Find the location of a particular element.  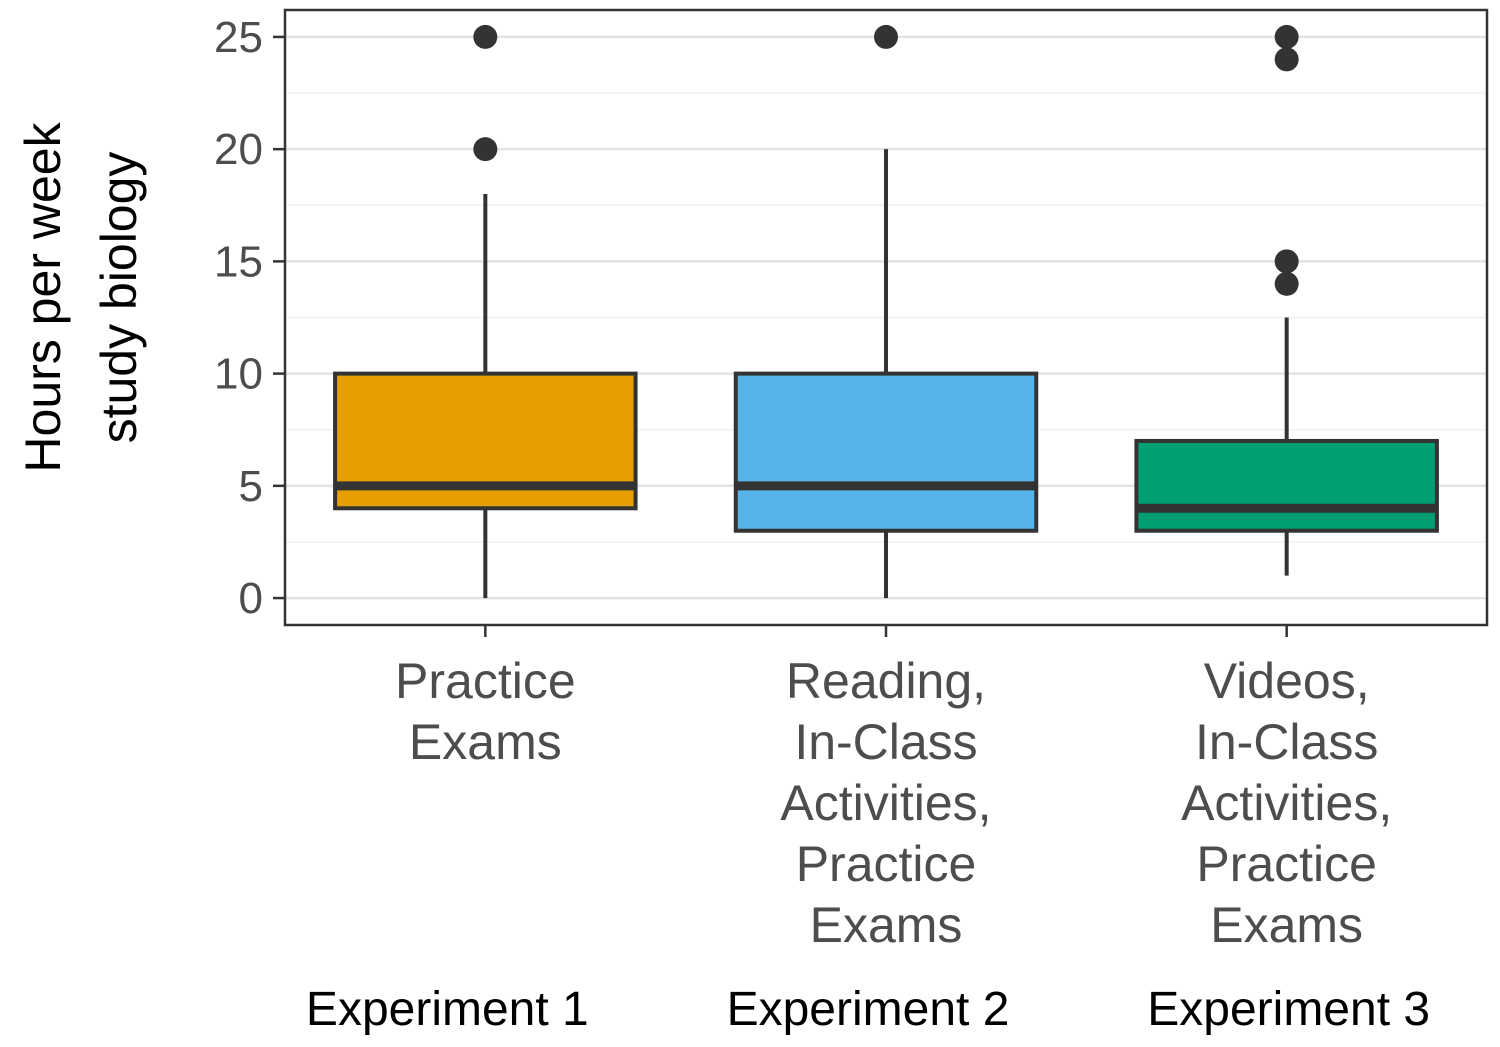

y-tick-label: 5 is located at coordinates (251, 486).